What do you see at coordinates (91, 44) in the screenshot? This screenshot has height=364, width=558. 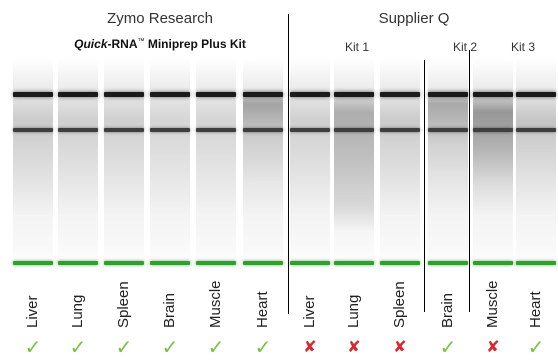 I see `product-quick-text: Quick` at bounding box center [91, 44].